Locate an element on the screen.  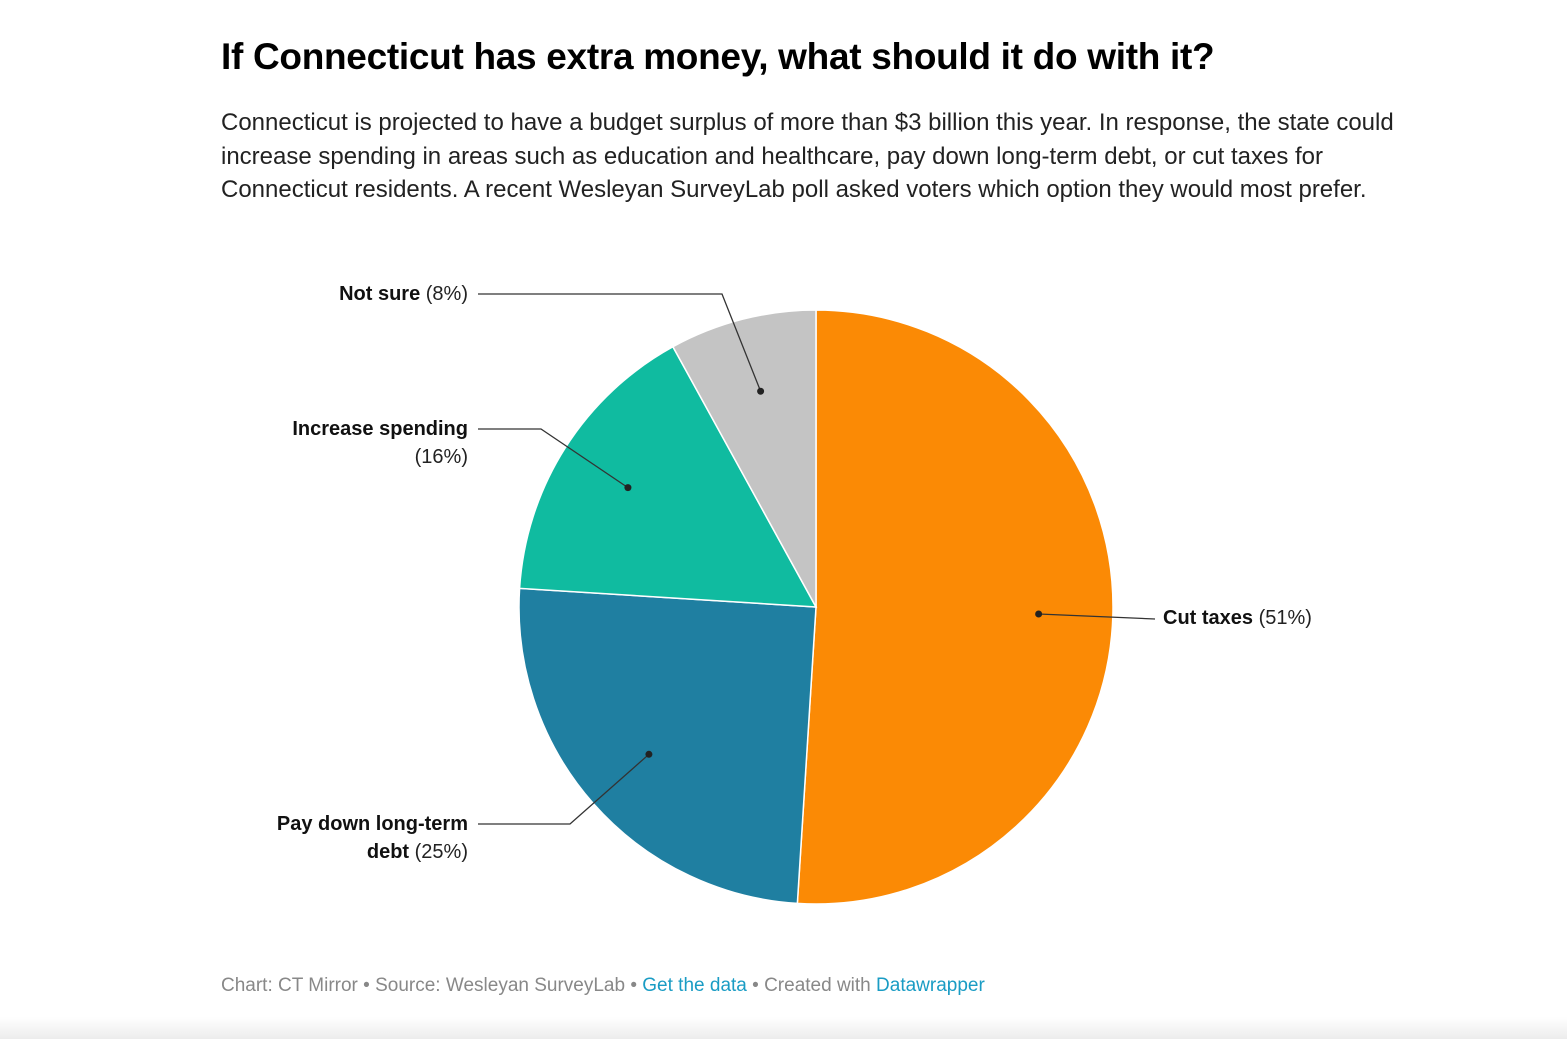
category-name: Not sure is located at coordinates (380, 294).